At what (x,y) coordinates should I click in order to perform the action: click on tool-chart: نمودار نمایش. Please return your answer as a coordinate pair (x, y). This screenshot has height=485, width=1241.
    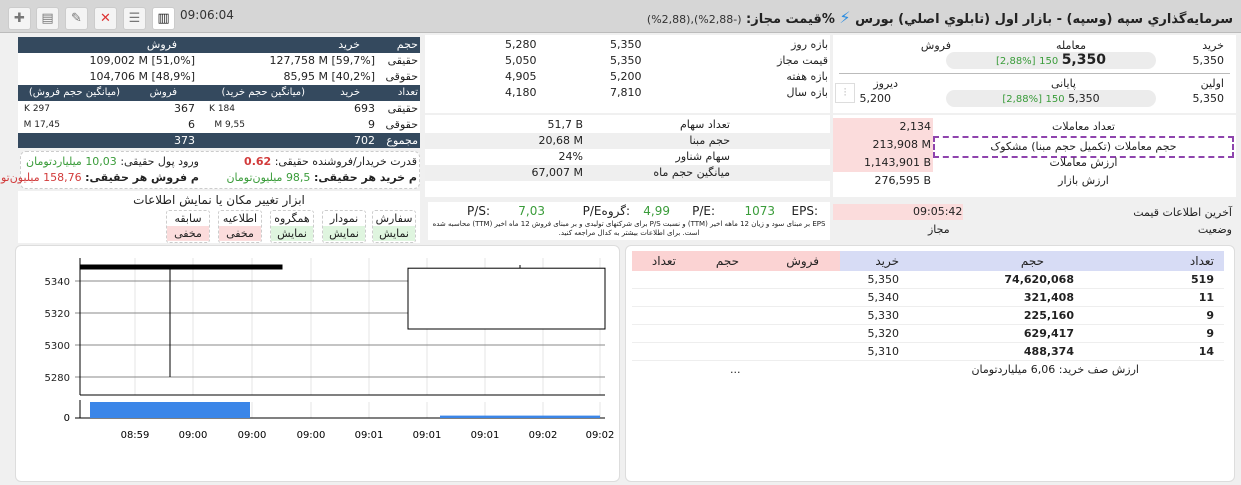
    Looking at the image, I should click on (344, 226).